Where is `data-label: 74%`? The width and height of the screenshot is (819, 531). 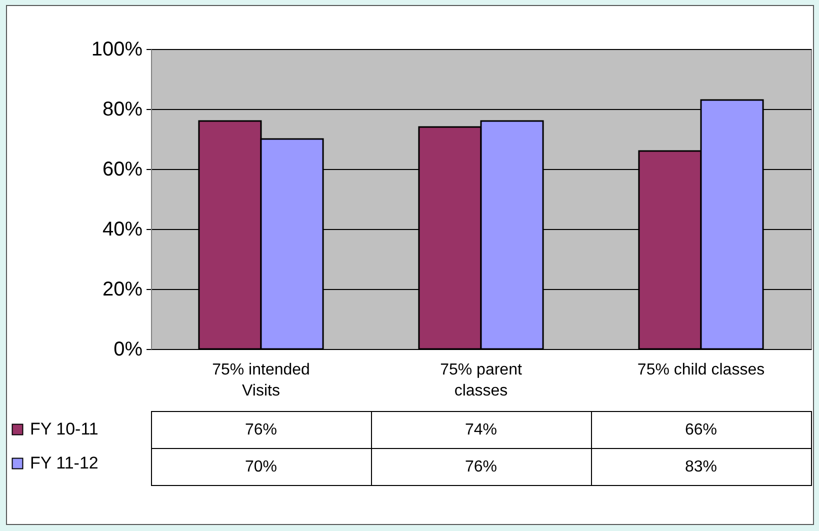
data-label: 74% is located at coordinates (481, 430).